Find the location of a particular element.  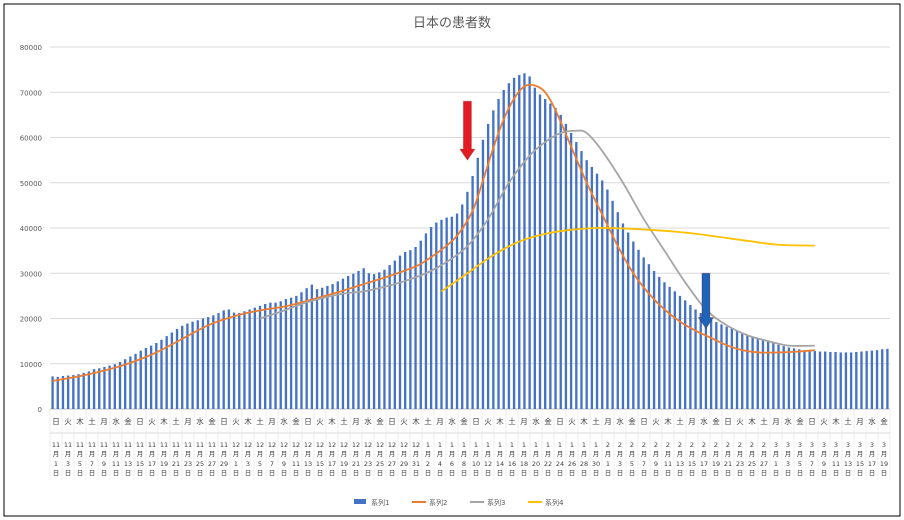

x-weekday-label: 月 is located at coordinates (272, 421).